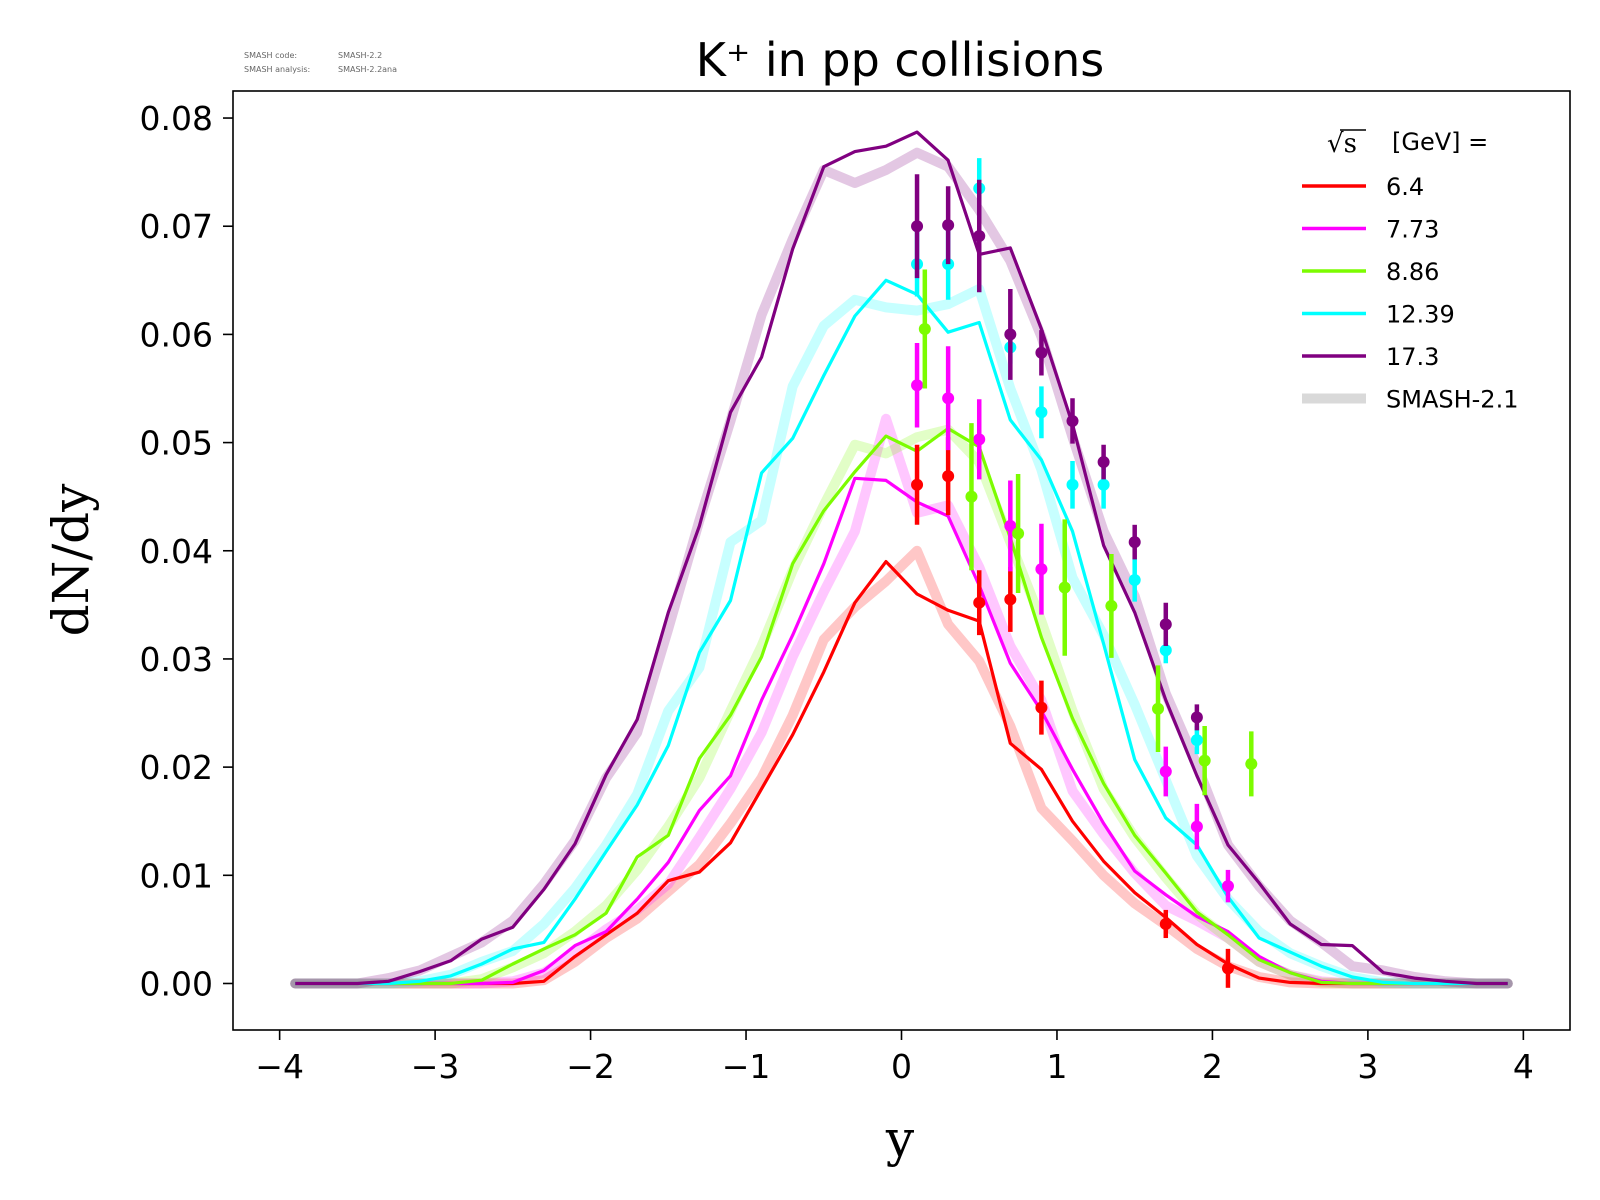 The width and height of the screenshot is (1600, 1200). I want to click on x-tick-label: 4, so click(1523, 1066).